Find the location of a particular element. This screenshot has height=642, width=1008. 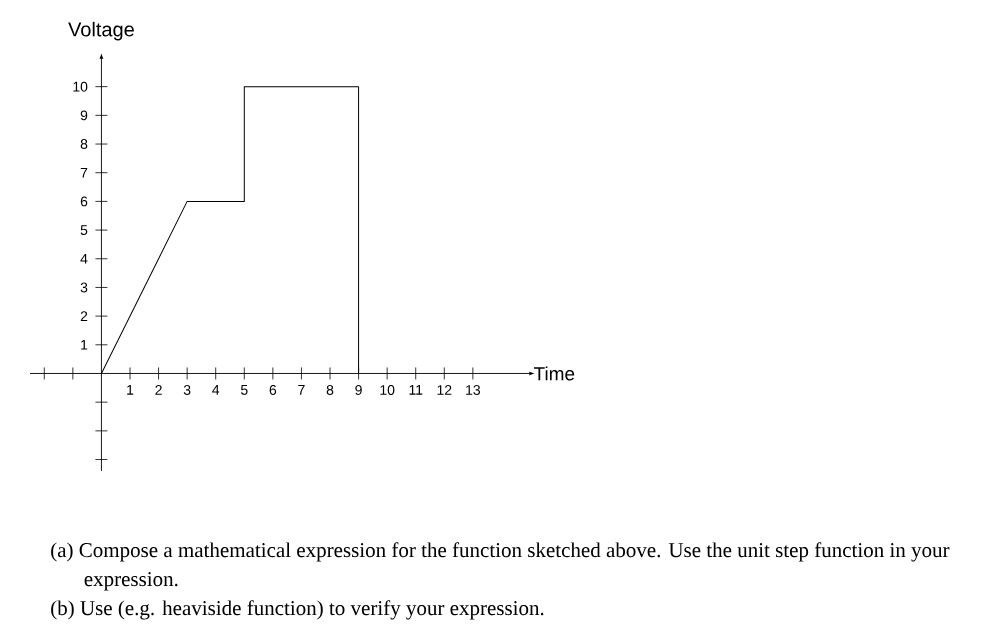

y-tick-label: 9 is located at coordinates (84, 115).